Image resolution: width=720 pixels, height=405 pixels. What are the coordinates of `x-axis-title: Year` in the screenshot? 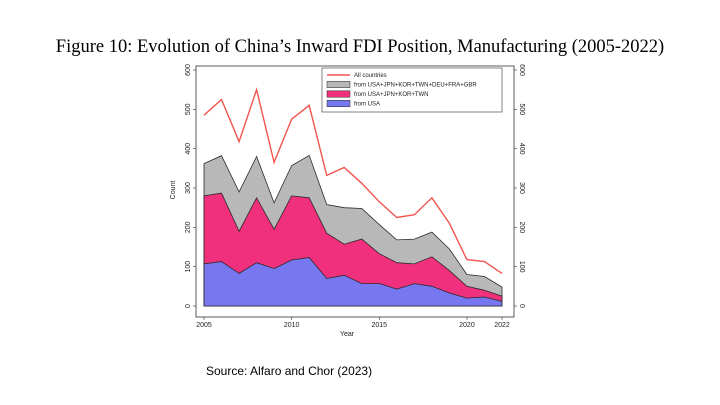 It's located at (347, 334).